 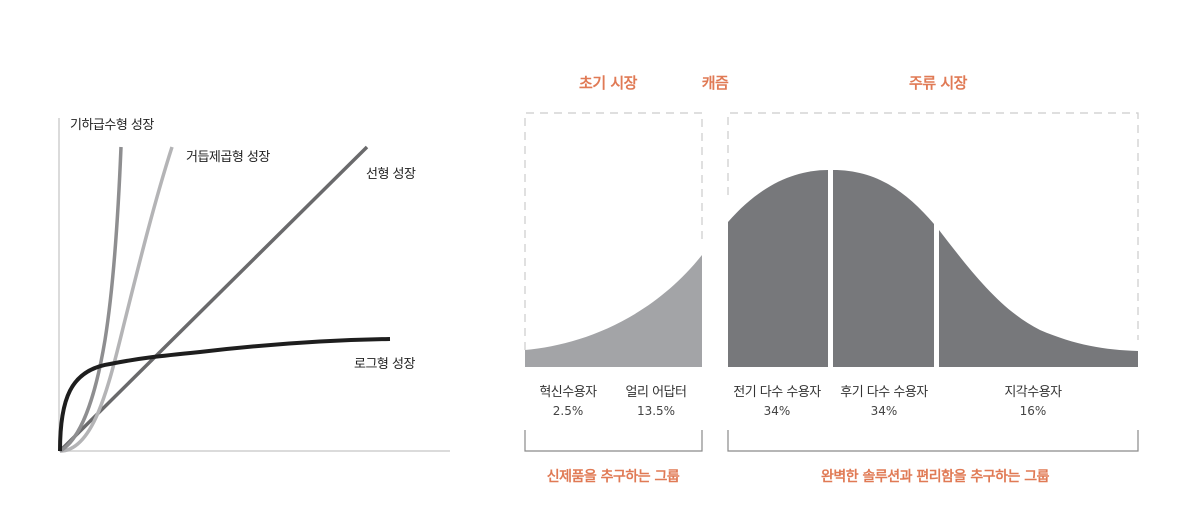 What do you see at coordinates (656, 411) in the screenshot?
I see `segment-percent-early-adopters: 13.5%` at bounding box center [656, 411].